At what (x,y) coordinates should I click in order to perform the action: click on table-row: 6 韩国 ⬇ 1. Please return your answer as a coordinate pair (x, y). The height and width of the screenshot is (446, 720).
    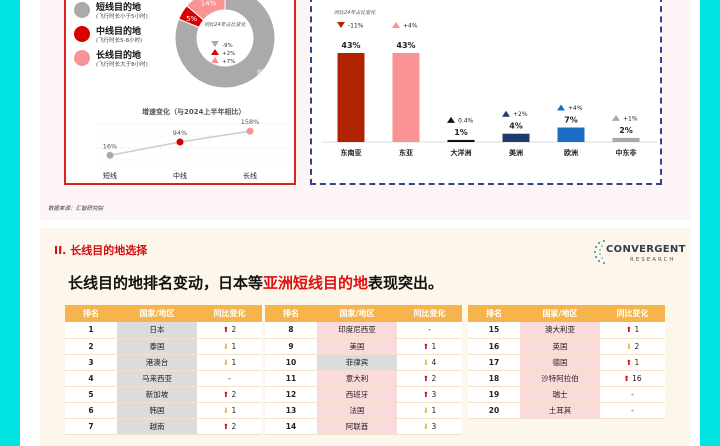
    Looking at the image, I should click on (163, 410).